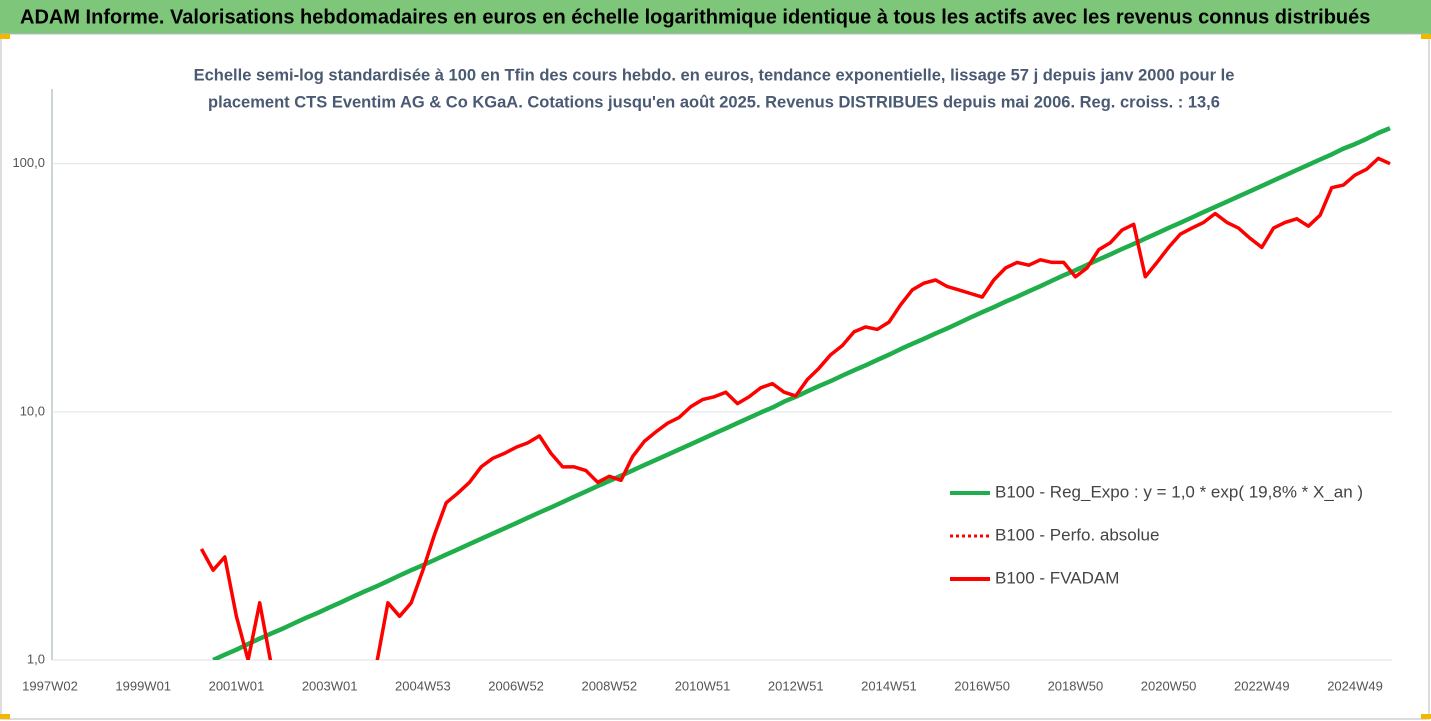  What do you see at coordinates (143, 685) in the screenshot?
I see `x-tick-label: 1999W01` at bounding box center [143, 685].